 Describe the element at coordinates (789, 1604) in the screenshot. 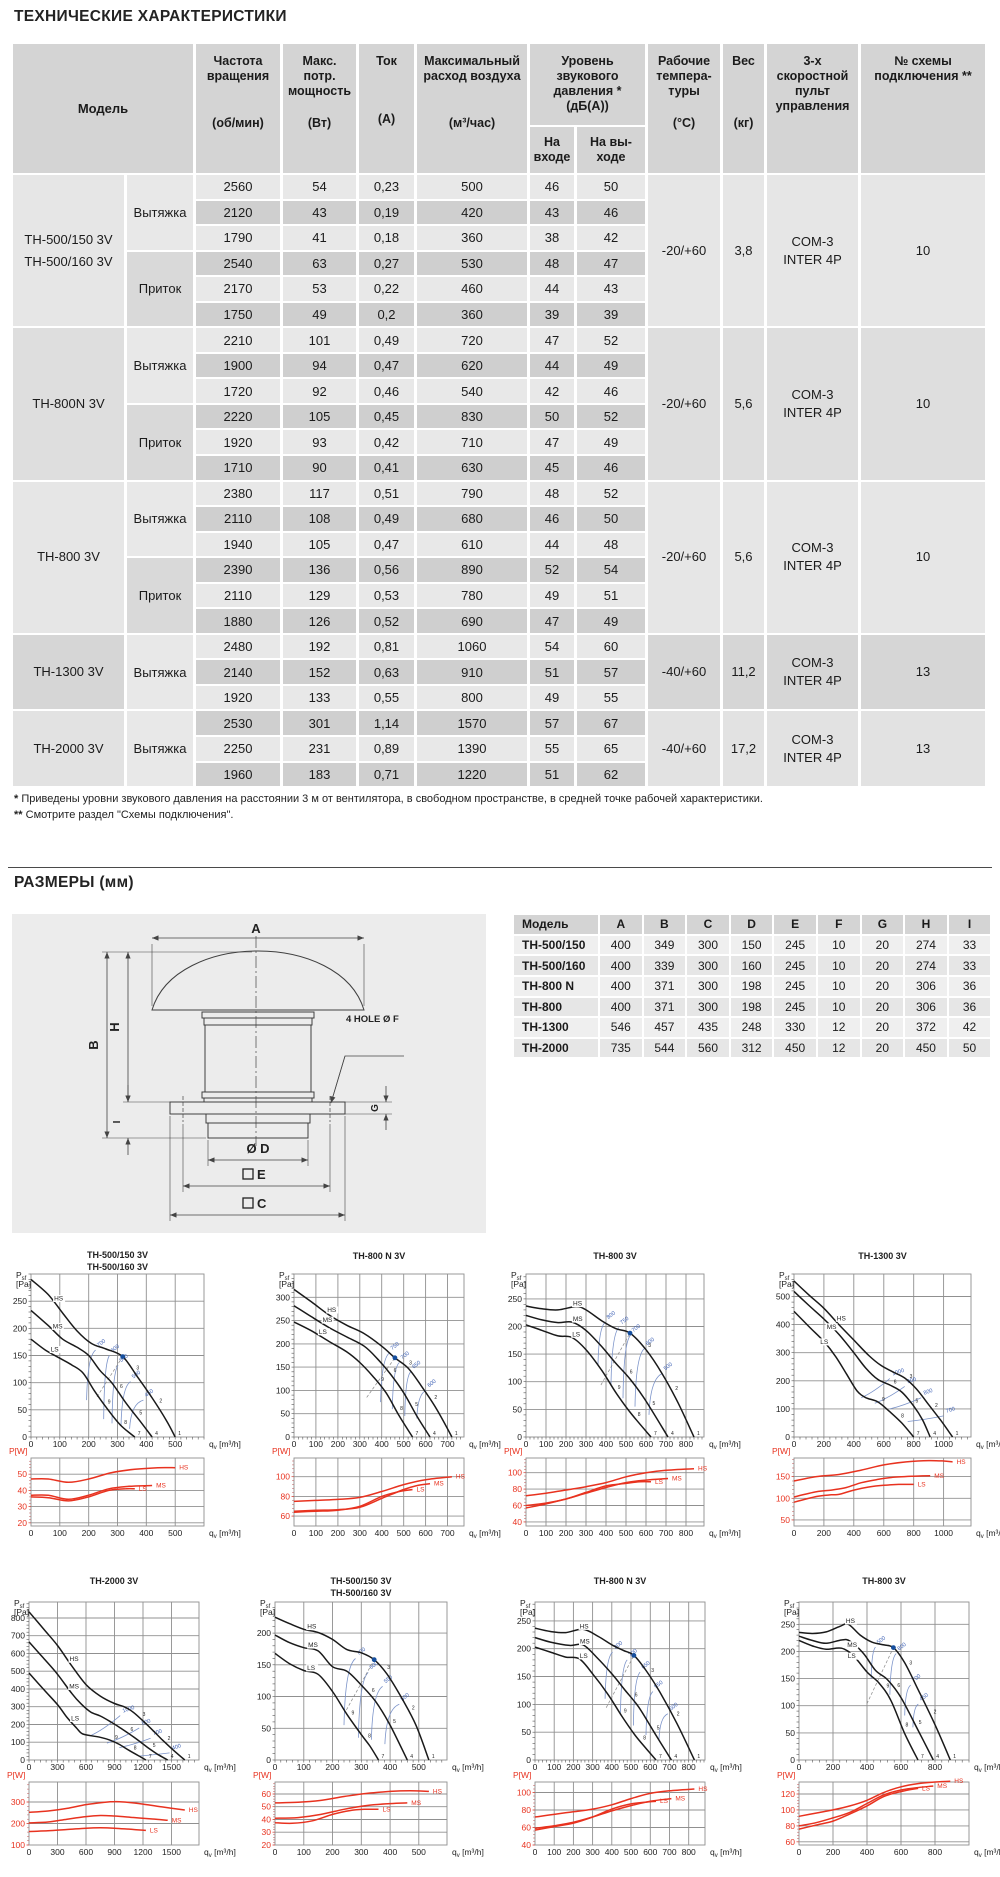

I see `svg-text: Psf` at that location.